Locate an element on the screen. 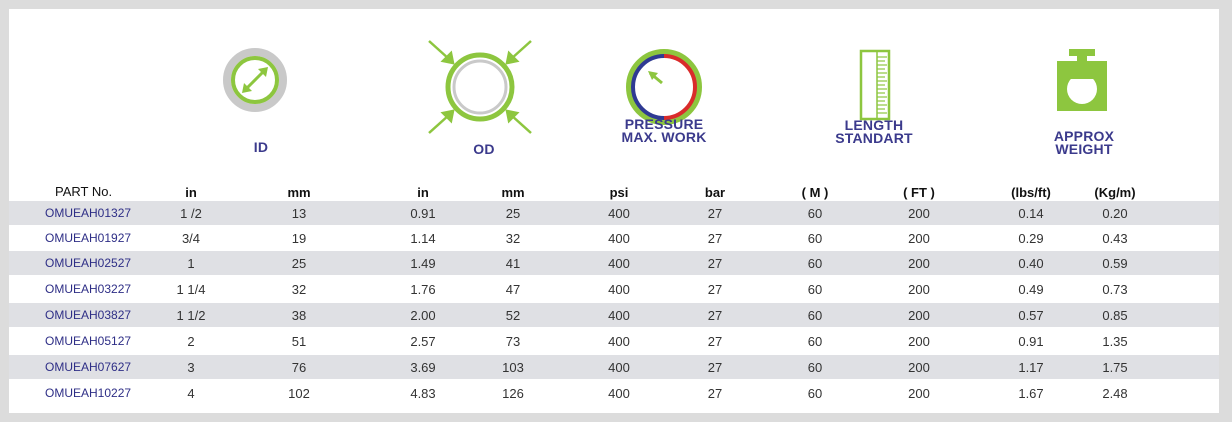 The width and height of the screenshot is (1232, 422). value-cell: 4 is located at coordinates (191, 393).